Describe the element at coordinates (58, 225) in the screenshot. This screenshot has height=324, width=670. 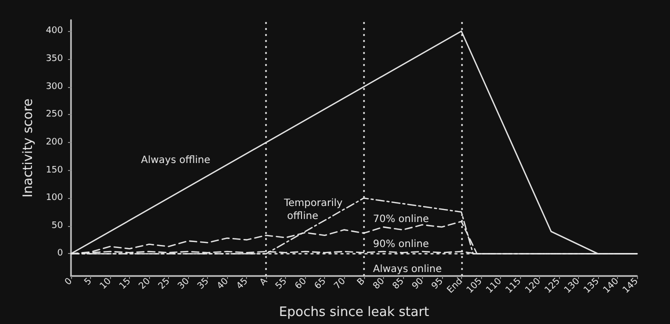
I see `y-tick-label: 50` at that location.